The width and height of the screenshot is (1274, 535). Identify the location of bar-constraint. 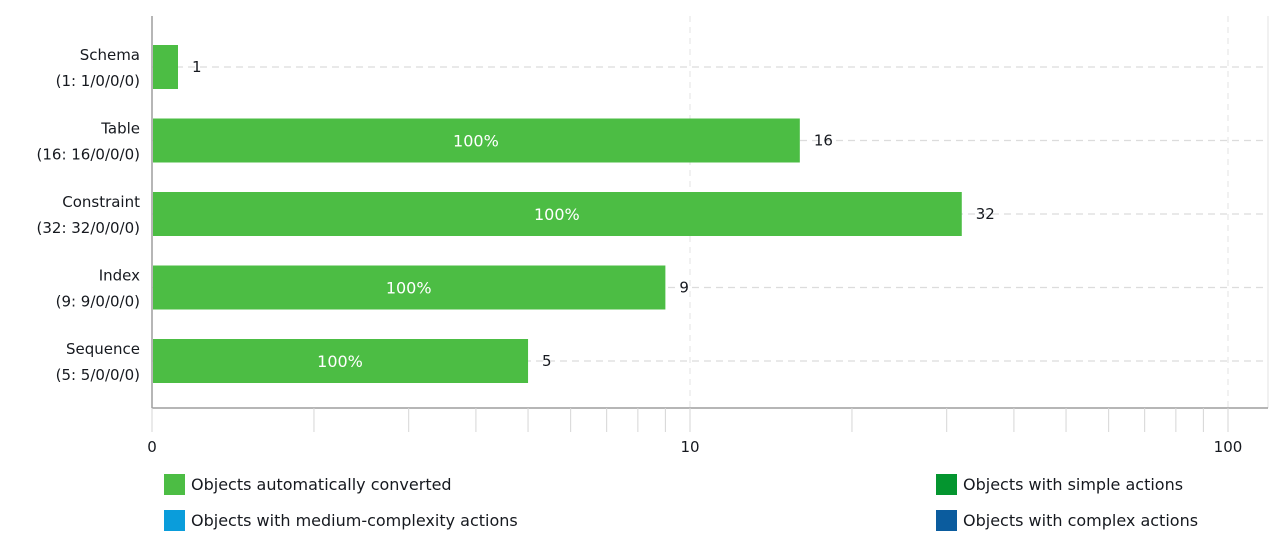
(557, 214).